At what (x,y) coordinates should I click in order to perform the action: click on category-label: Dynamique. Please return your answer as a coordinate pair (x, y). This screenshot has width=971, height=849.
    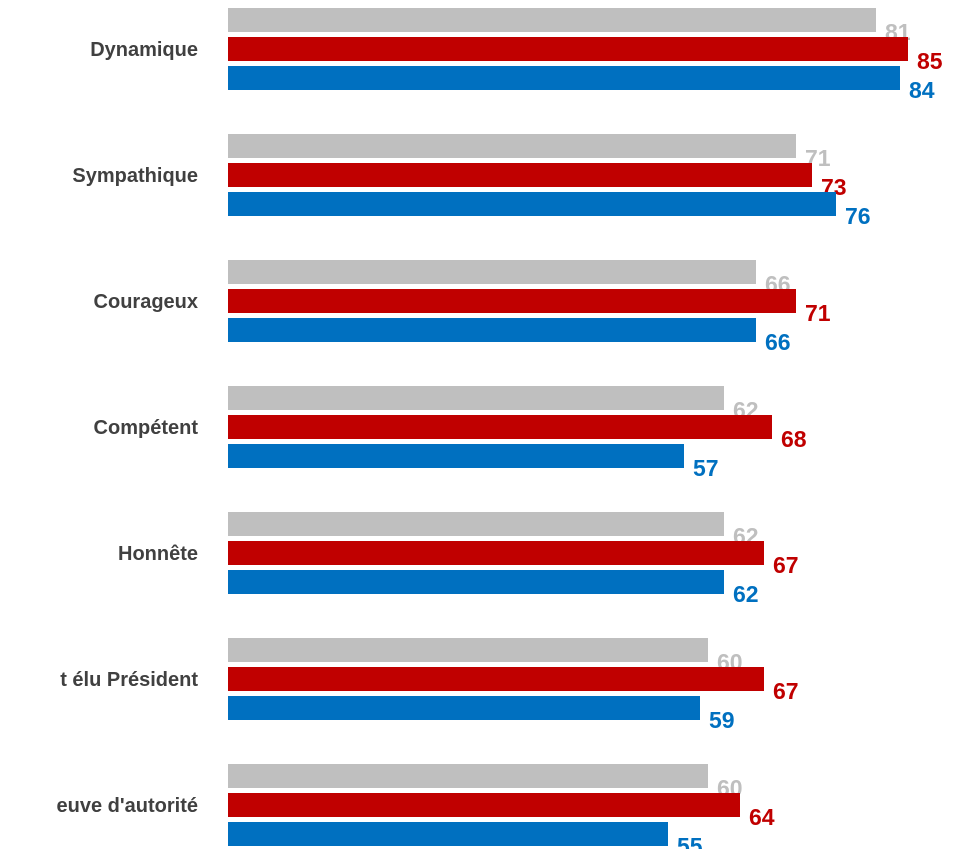
    Looking at the image, I should click on (144, 50).